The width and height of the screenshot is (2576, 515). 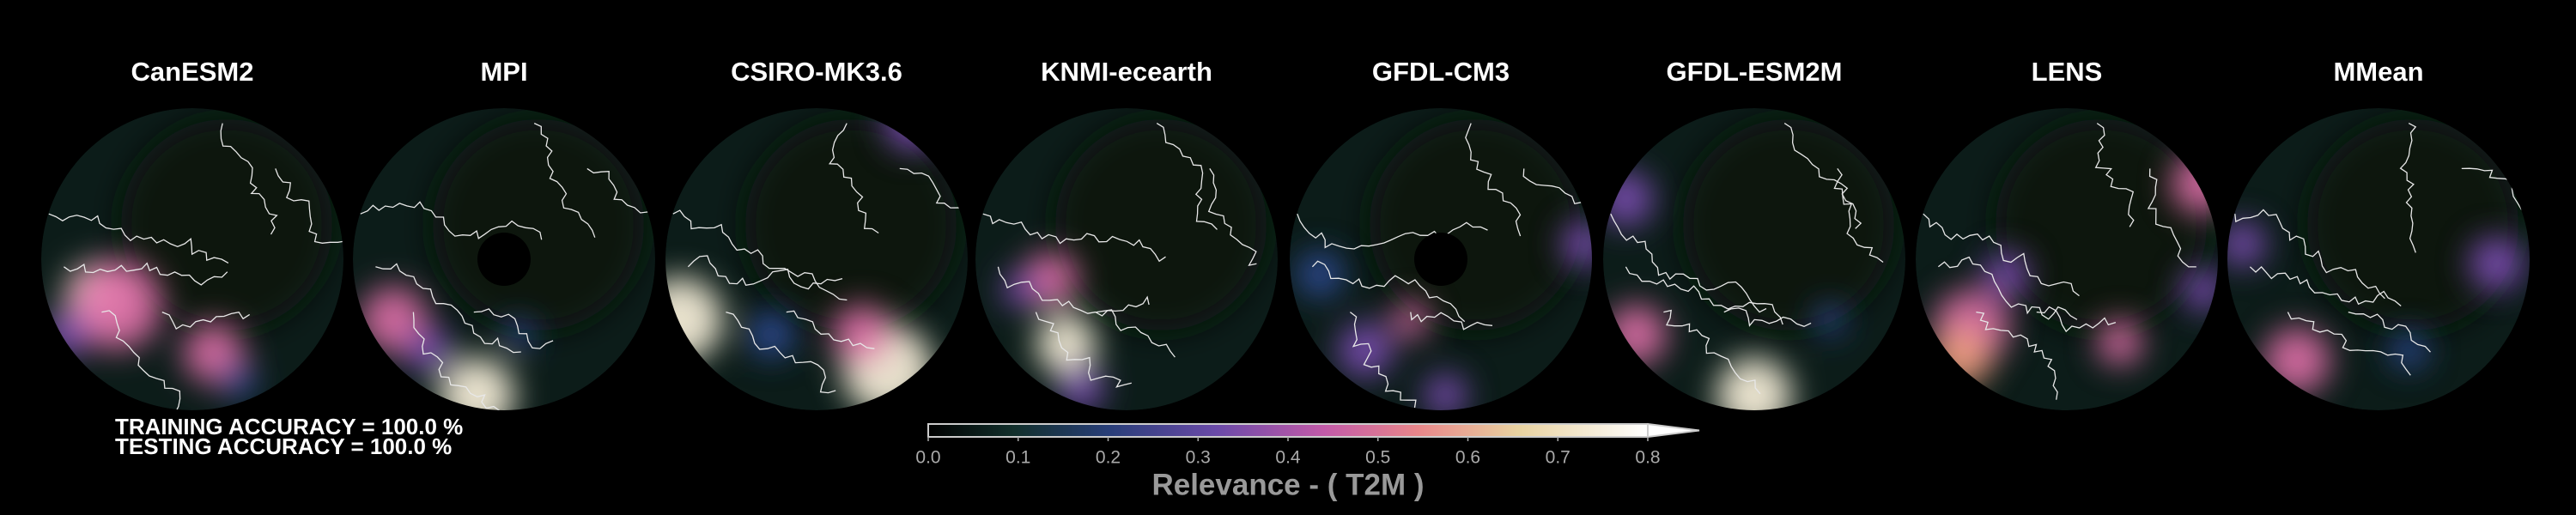 I want to click on panel-title: MPI, so click(x=503, y=72).